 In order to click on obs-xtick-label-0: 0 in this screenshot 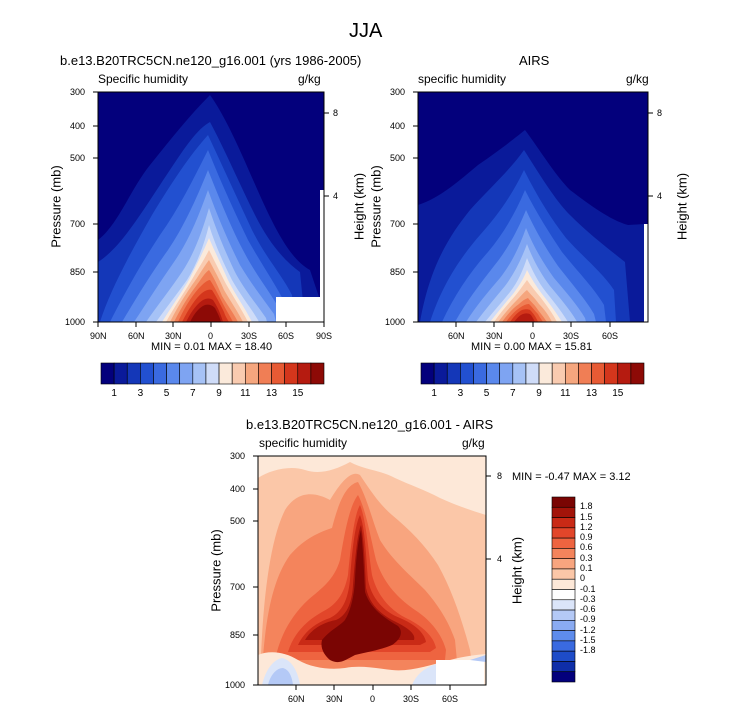, I will do `click(533, 336)`.